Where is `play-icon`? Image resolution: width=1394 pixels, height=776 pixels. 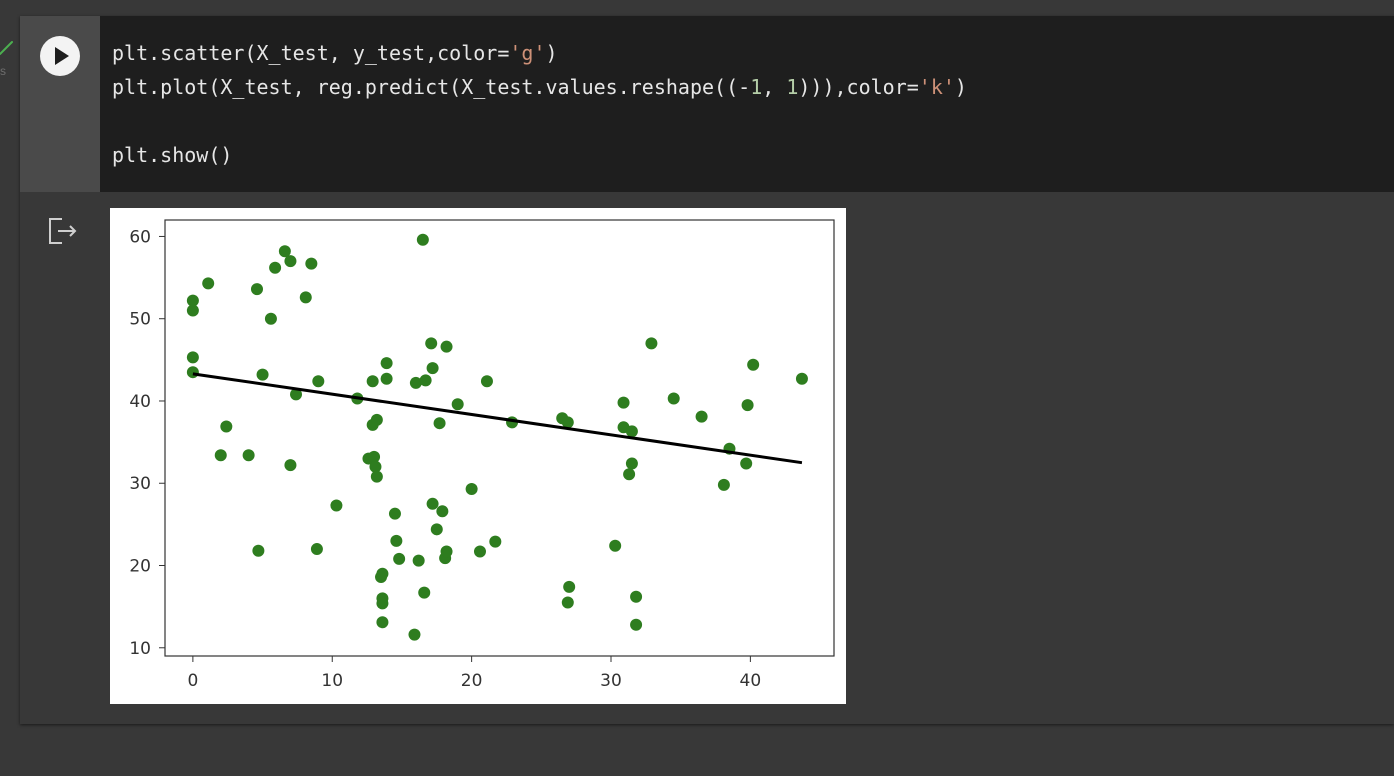
play-icon is located at coordinates (62, 56).